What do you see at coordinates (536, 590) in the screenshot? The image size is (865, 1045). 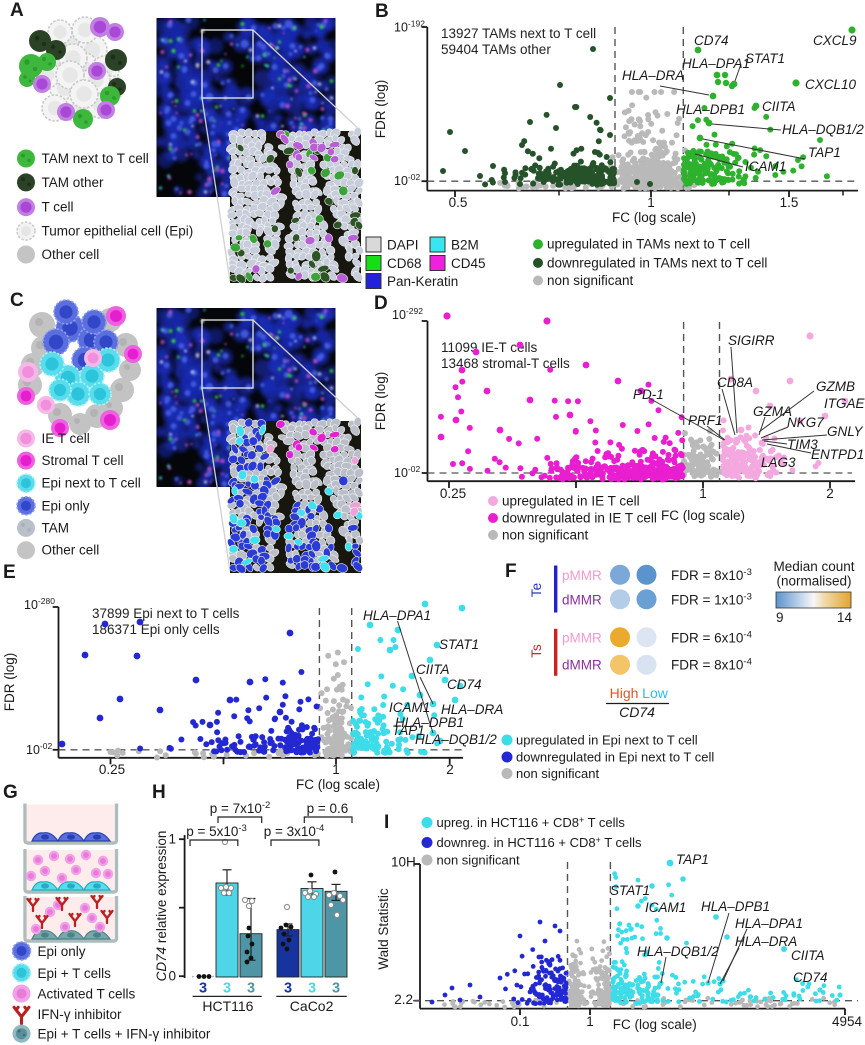 I see `svg-text: Te` at bounding box center [536, 590].